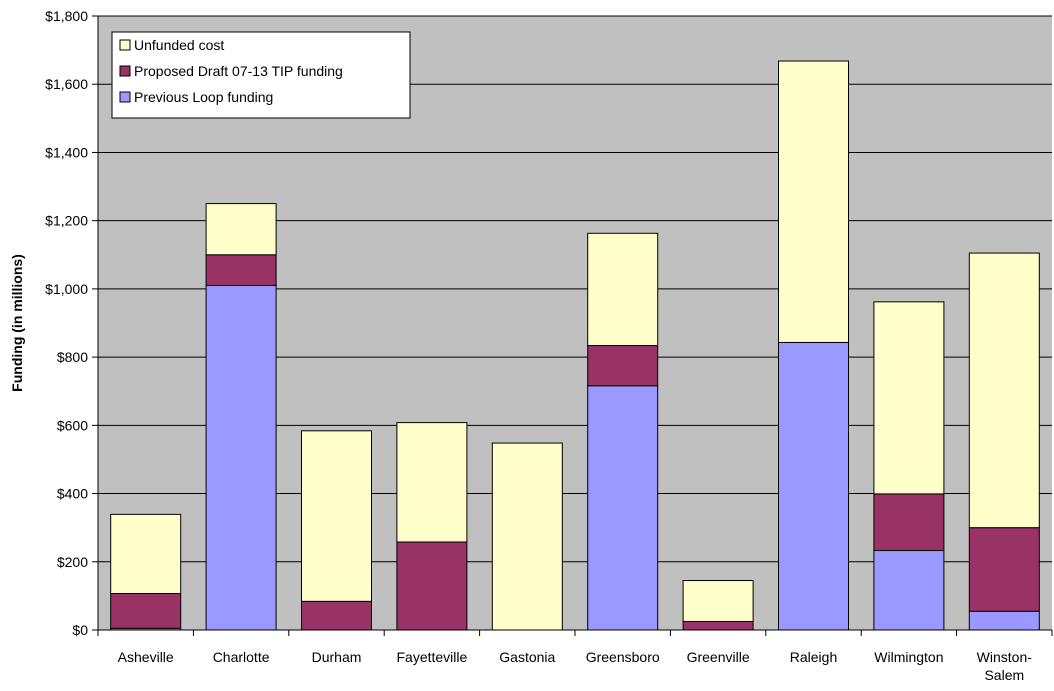 The height and width of the screenshot is (691, 1054). Describe the element at coordinates (908, 657) in the screenshot. I see `x-tick-label: Wilmington` at that location.